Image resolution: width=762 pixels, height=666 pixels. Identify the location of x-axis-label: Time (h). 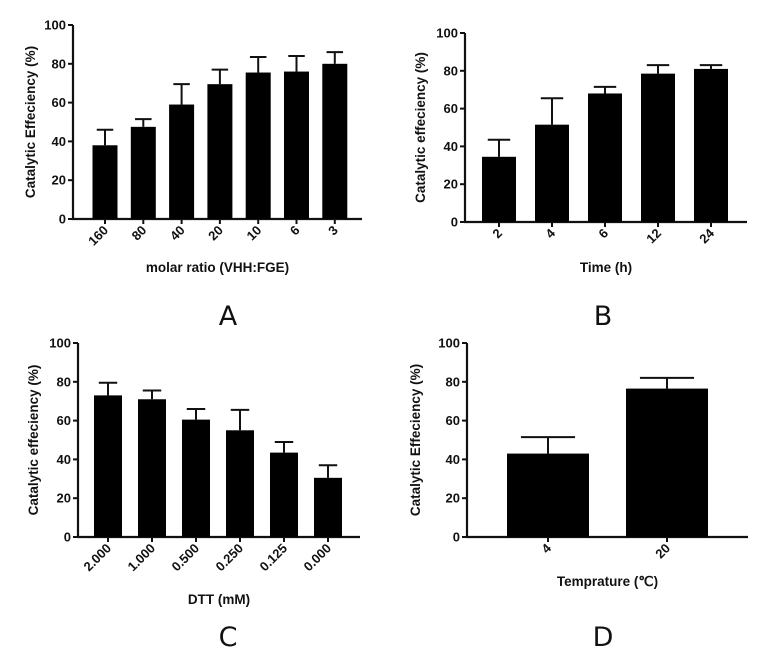
(606, 267).